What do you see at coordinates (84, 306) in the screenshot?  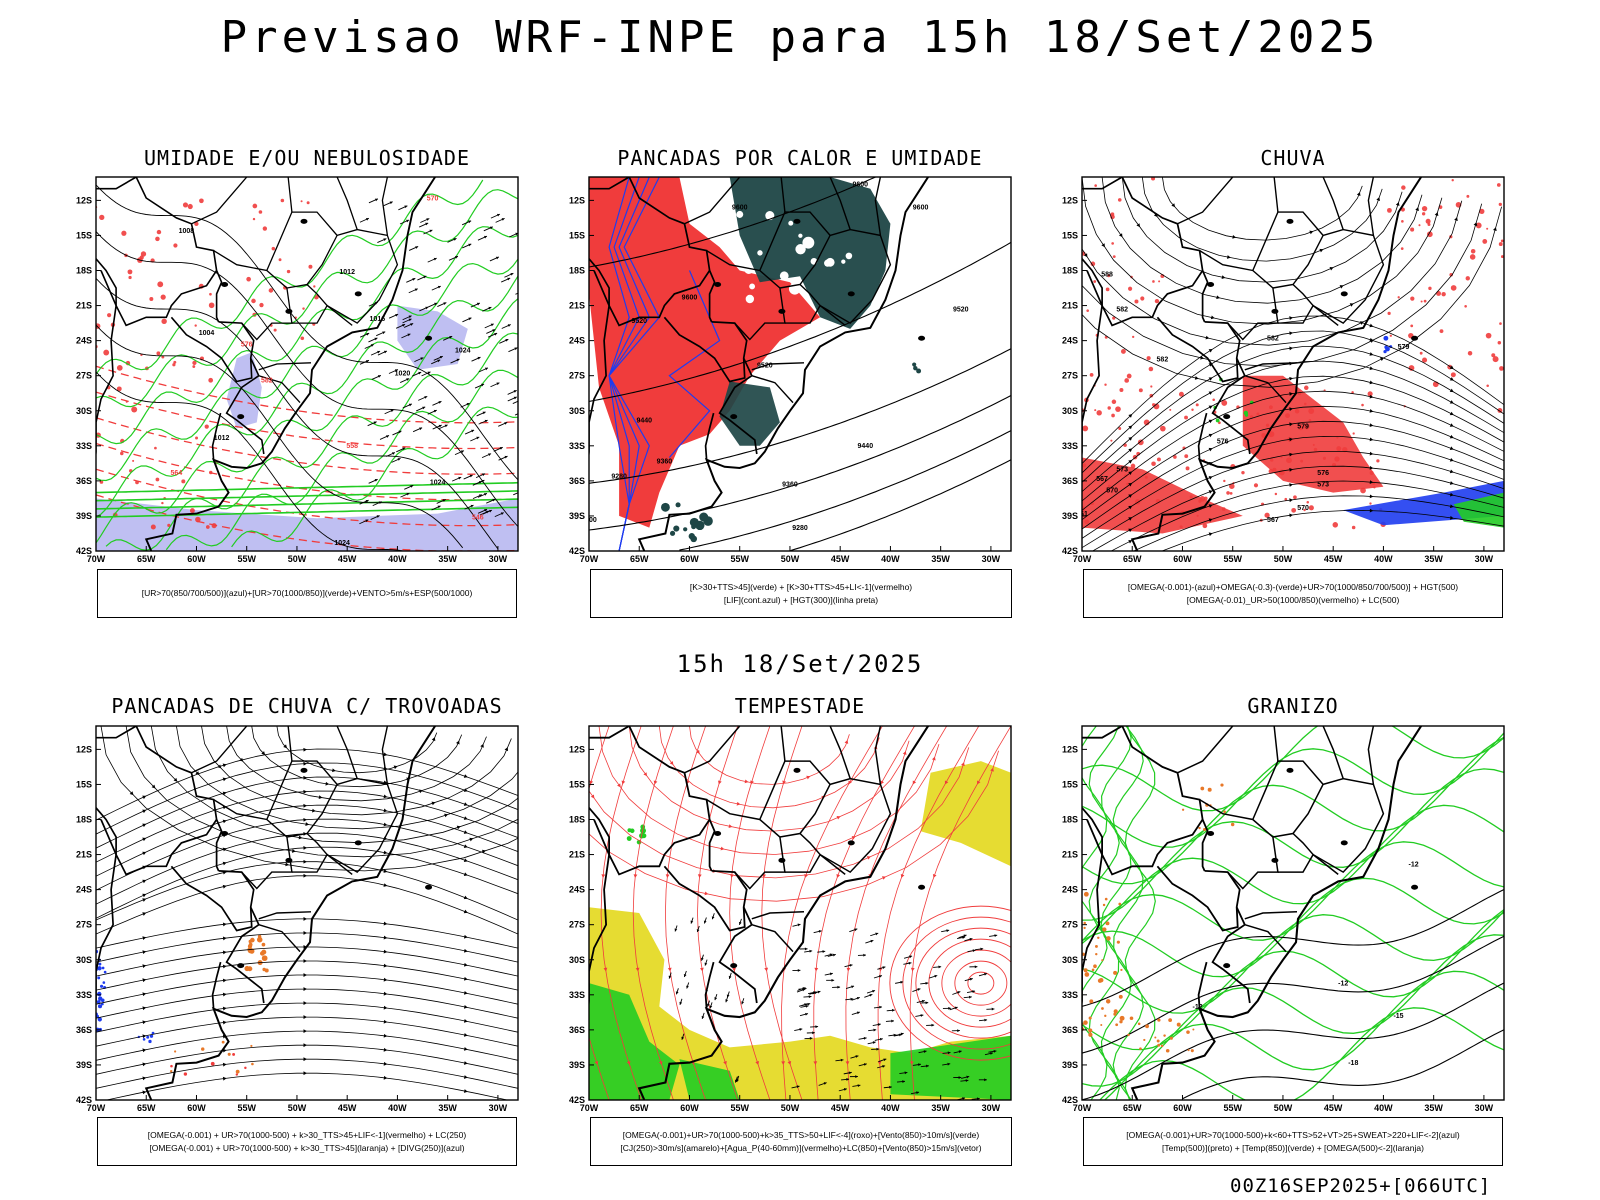 I see `lat-label: 21S` at bounding box center [84, 306].